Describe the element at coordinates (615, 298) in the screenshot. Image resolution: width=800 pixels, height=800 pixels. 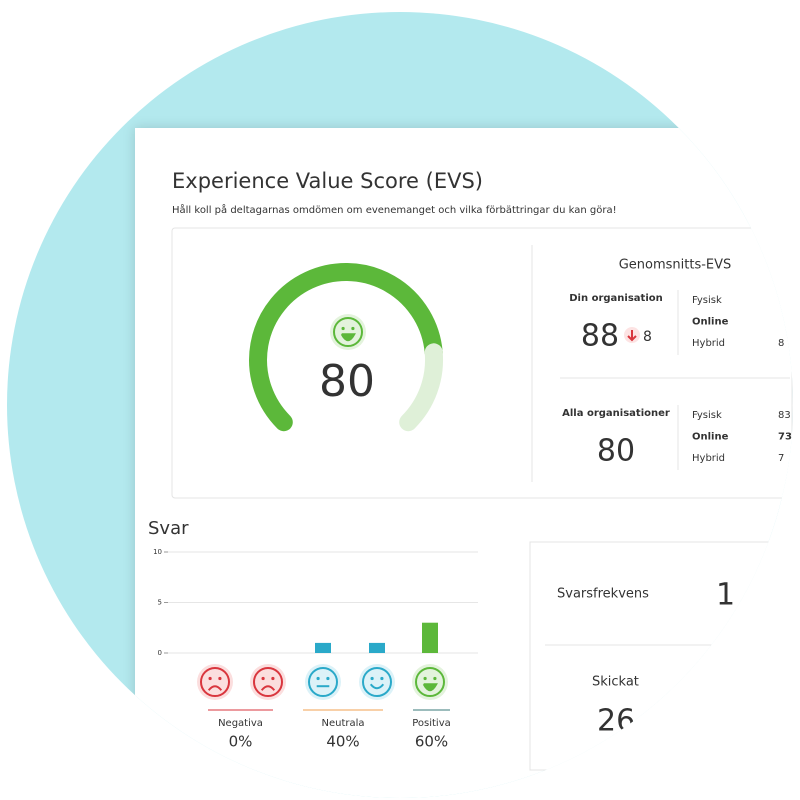
I see `own-label: Din organisation` at that location.